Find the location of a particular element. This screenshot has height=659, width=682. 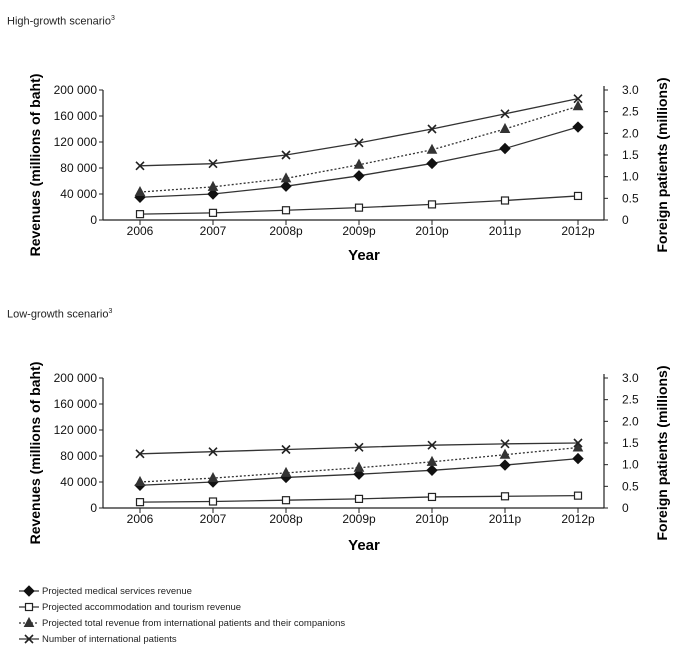

legend-label: Number of international patients is located at coordinates (109, 639).